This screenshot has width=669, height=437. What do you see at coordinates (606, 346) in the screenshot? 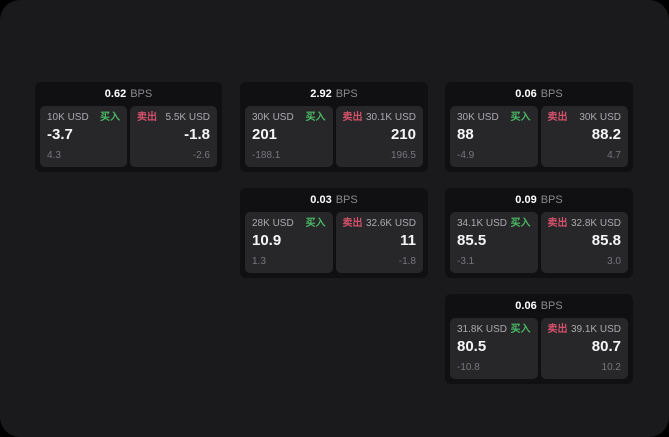
I see `sell-price: 80.7` at bounding box center [606, 346].